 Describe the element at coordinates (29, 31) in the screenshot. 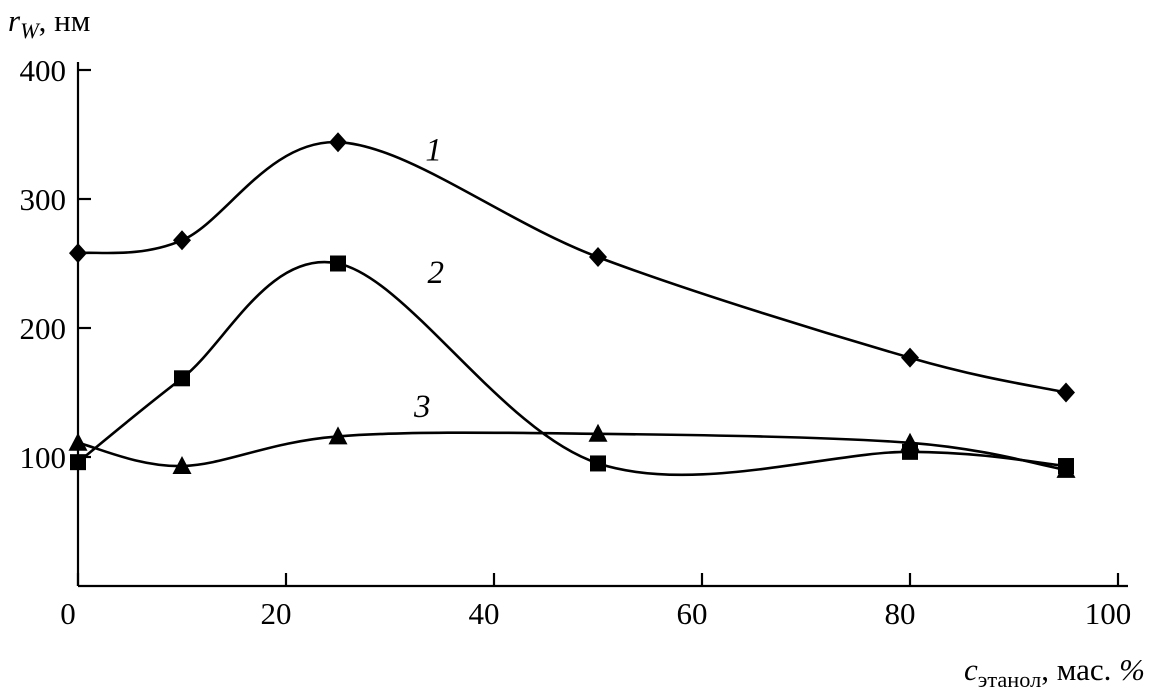

I see `y-axis-subscript: W` at that location.